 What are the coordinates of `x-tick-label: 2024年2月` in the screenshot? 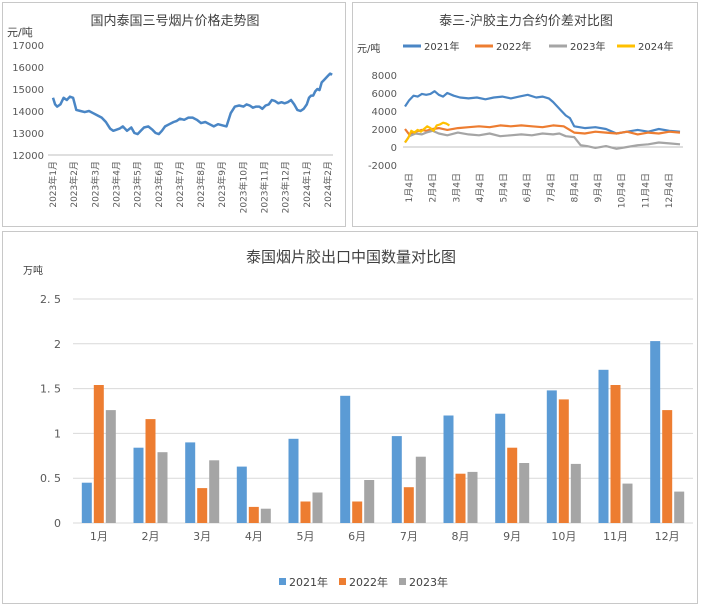 It's located at (328, 184).